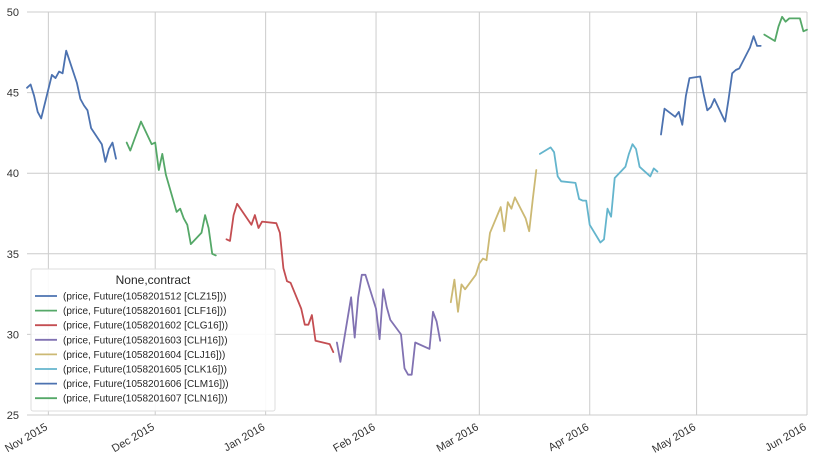 The height and width of the screenshot is (465, 813). I want to click on x-tick-label: Jun 2016, so click(785, 437).